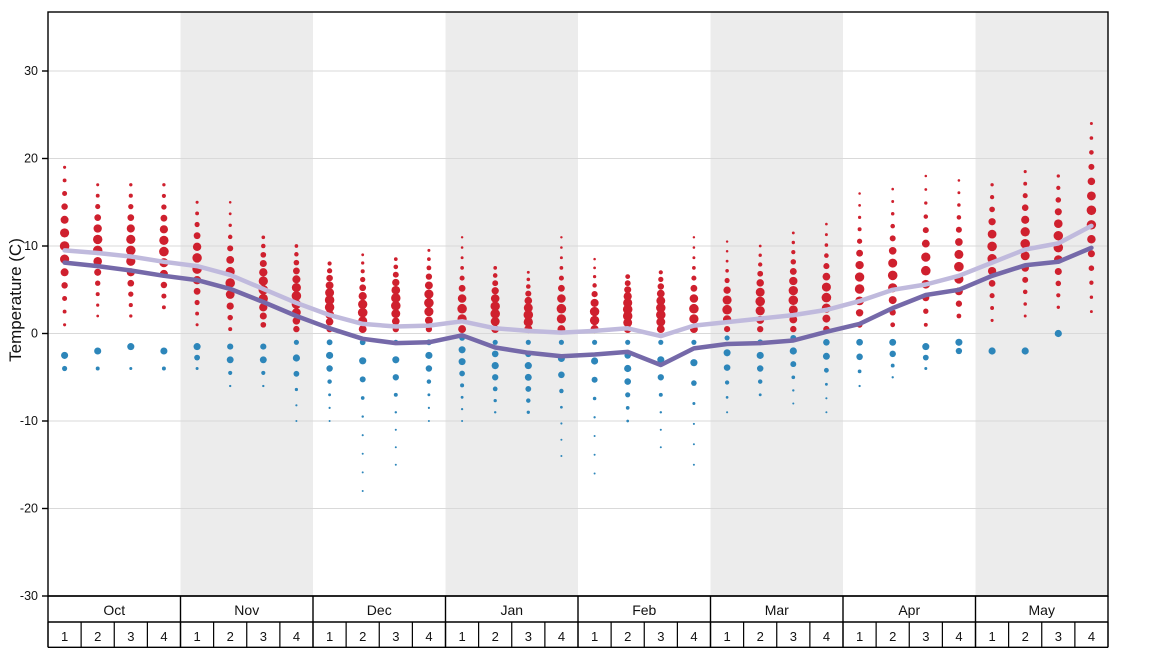 This screenshot has height=648, width=1168. Describe the element at coordinates (34, 334) in the screenshot. I see `y-tick-label: 0` at that location.